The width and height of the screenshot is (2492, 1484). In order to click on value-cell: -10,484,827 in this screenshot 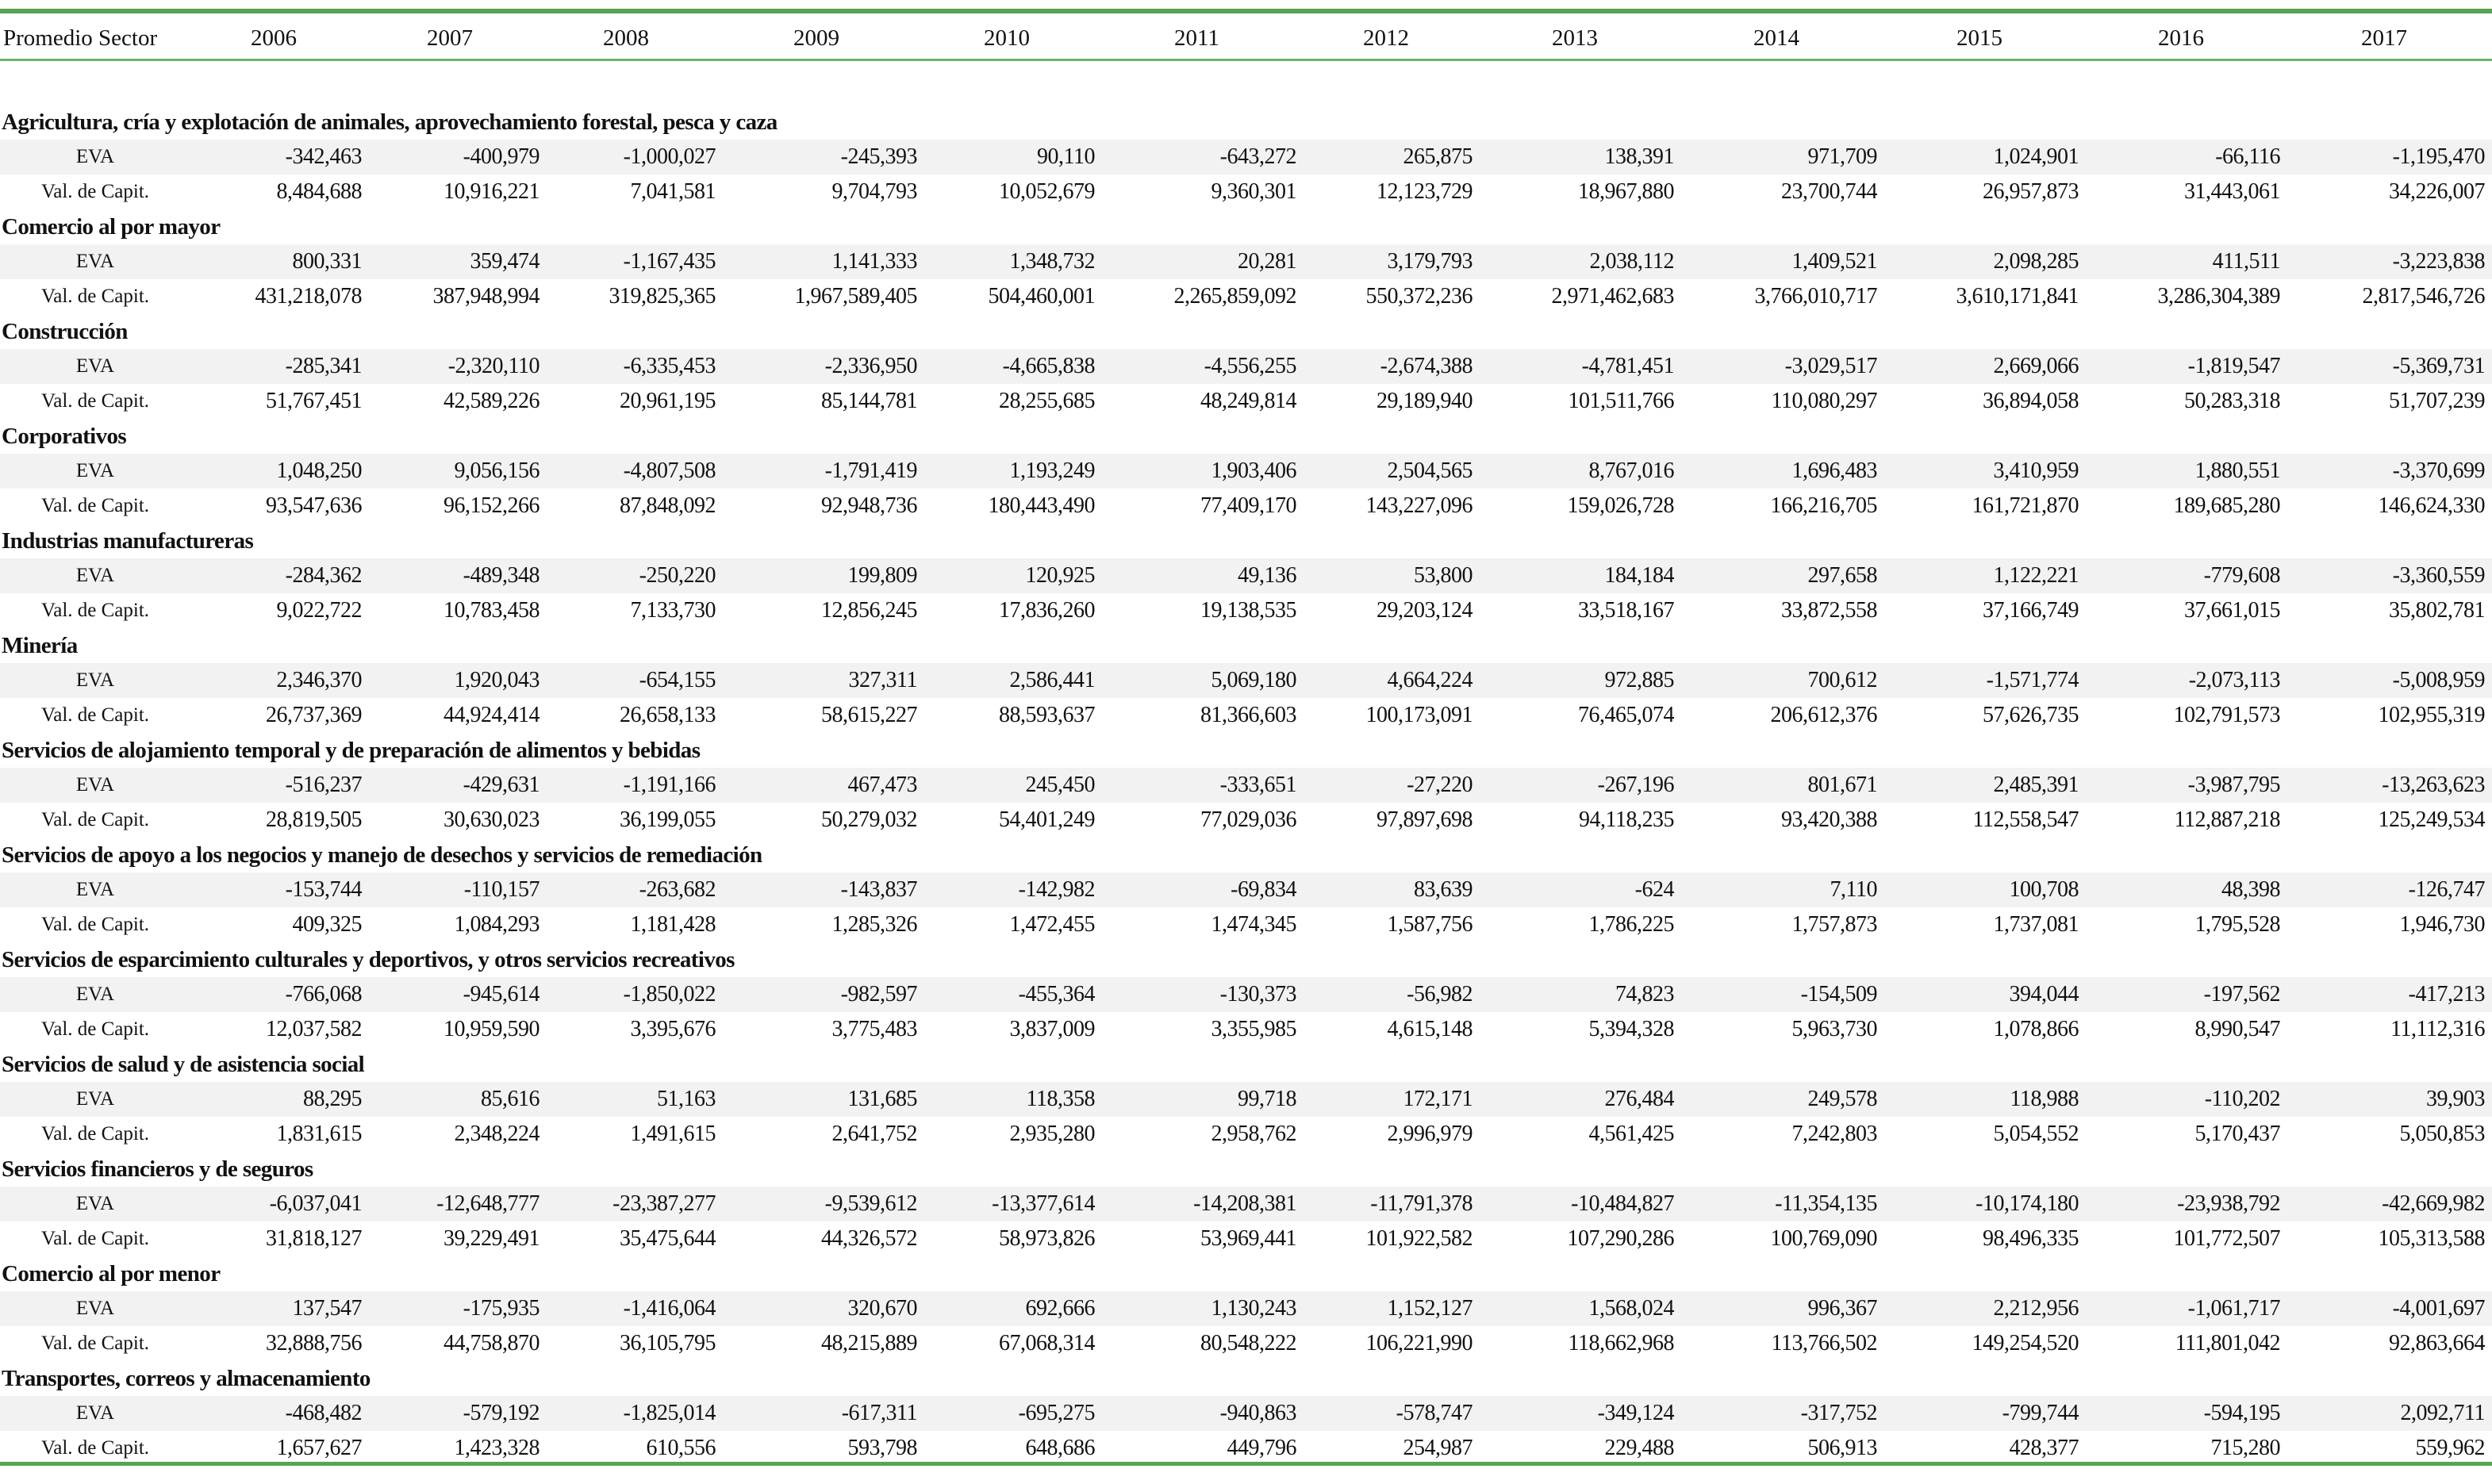, I will do `click(1622, 1203)`.